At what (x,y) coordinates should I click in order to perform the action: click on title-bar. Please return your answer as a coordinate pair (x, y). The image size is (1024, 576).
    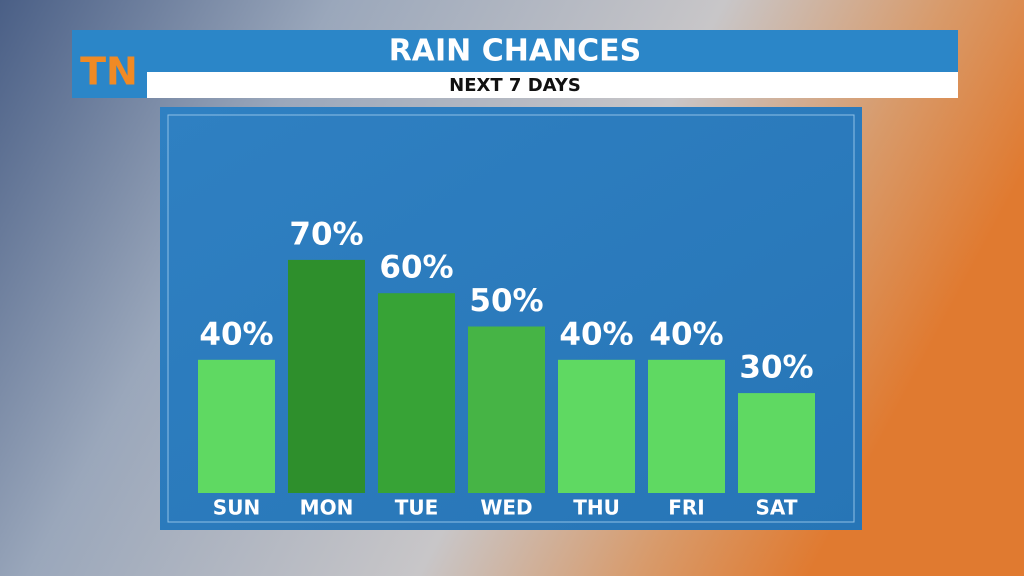
    Looking at the image, I should click on (515, 51).